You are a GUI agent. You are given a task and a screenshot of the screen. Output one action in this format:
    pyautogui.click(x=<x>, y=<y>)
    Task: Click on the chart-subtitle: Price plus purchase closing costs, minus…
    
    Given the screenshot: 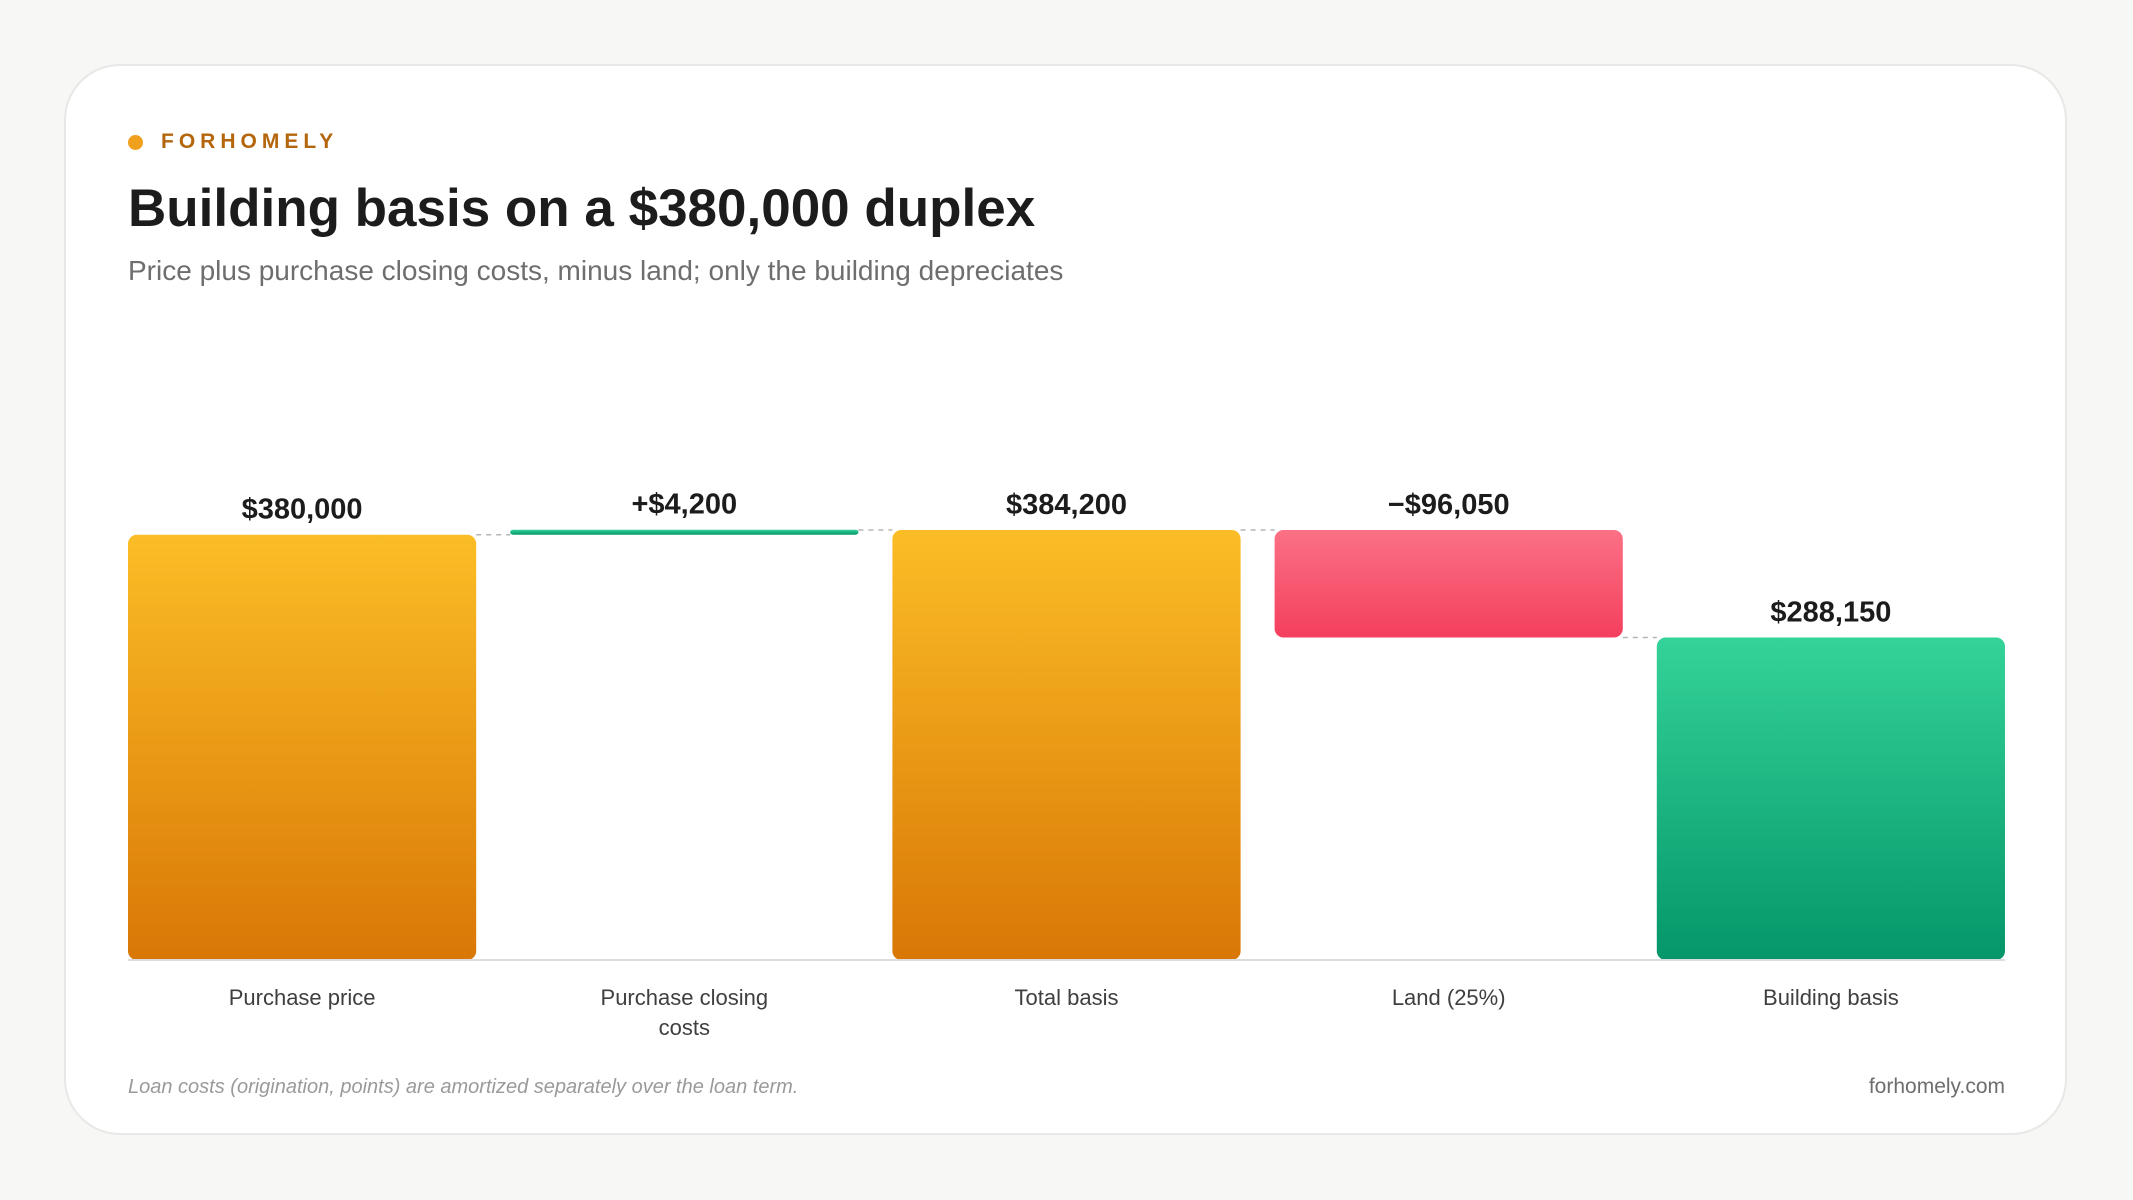 What is the action you would take?
    pyautogui.click(x=596, y=270)
    